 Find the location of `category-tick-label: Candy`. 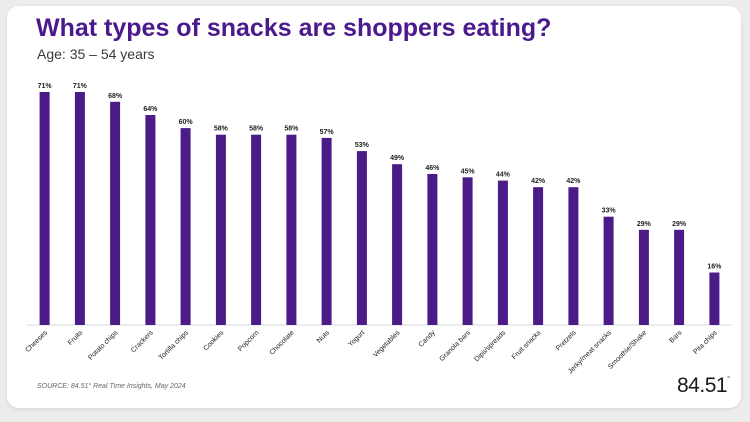

category-tick-label: Candy is located at coordinates (428, 339).